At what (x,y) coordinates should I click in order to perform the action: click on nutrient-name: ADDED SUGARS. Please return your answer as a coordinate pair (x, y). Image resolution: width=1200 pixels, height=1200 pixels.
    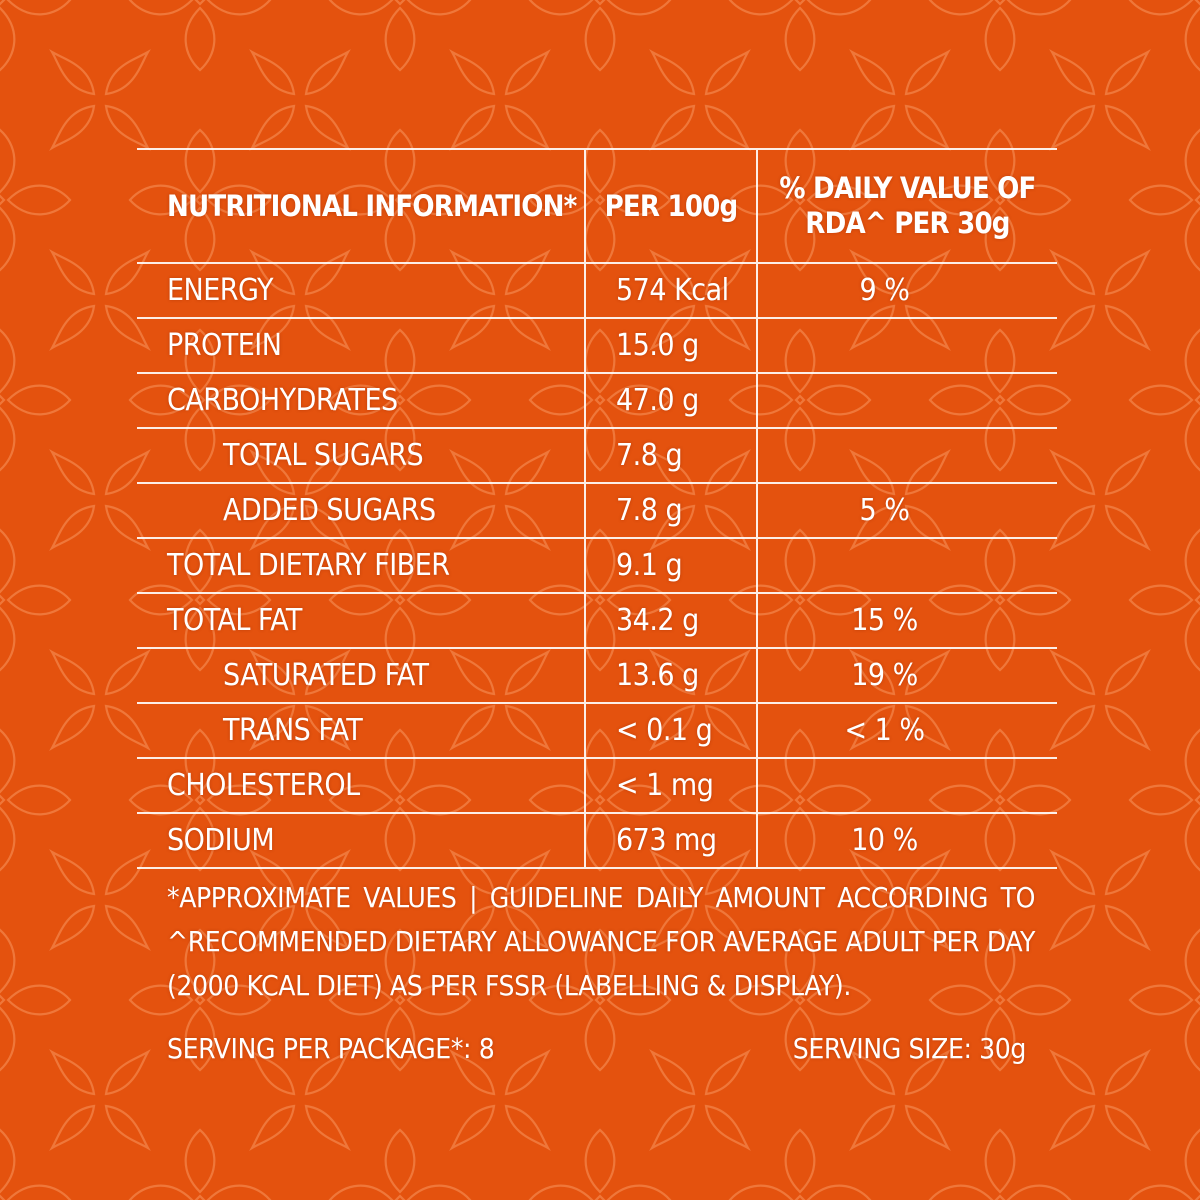
    Looking at the image, I should click on (361, 510).